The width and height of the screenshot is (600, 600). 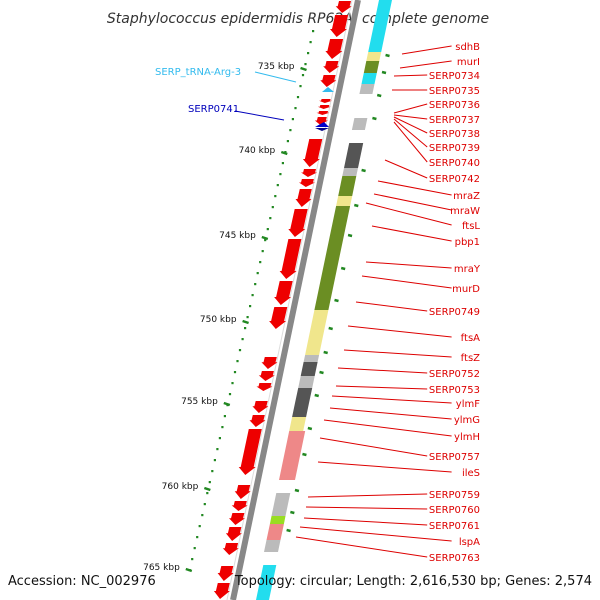 I want to click on gene-label-serp0749: SERP0749, so click(x=417, y=309).